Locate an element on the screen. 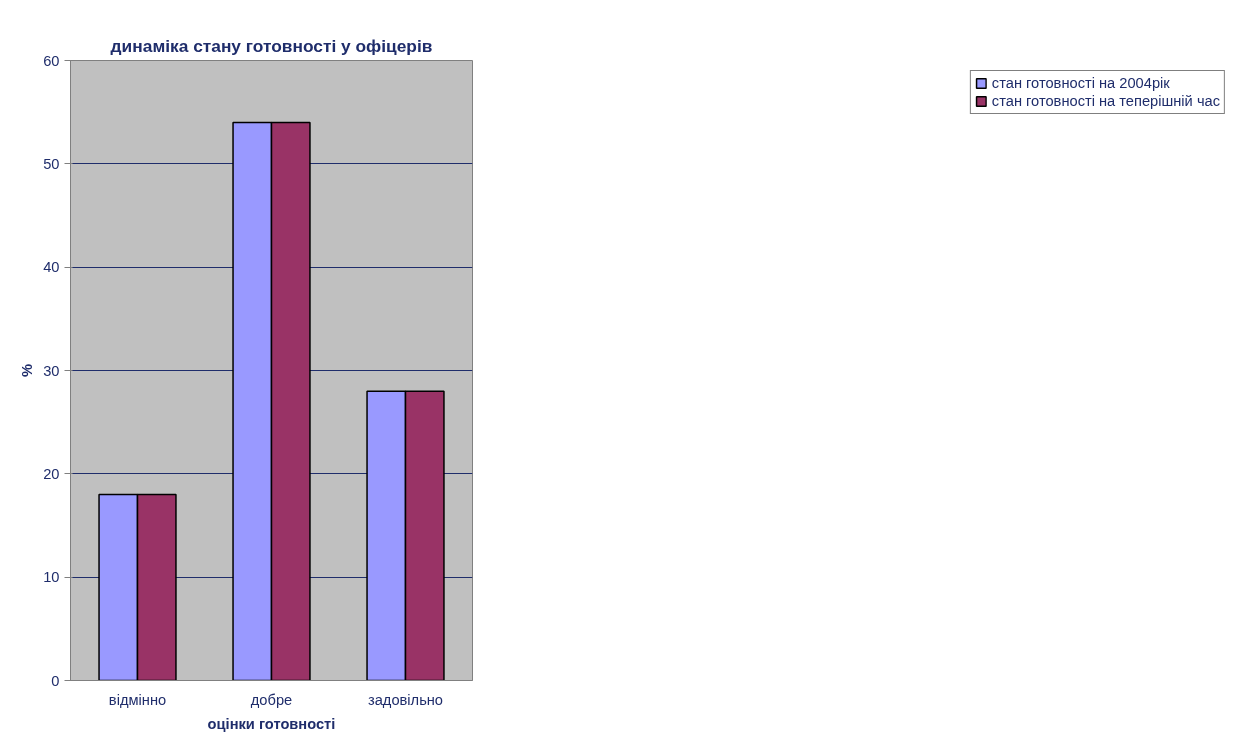 This screenshot has height=743, width=1239. y-tick-label: 60 is located at coordinates (51, 60).